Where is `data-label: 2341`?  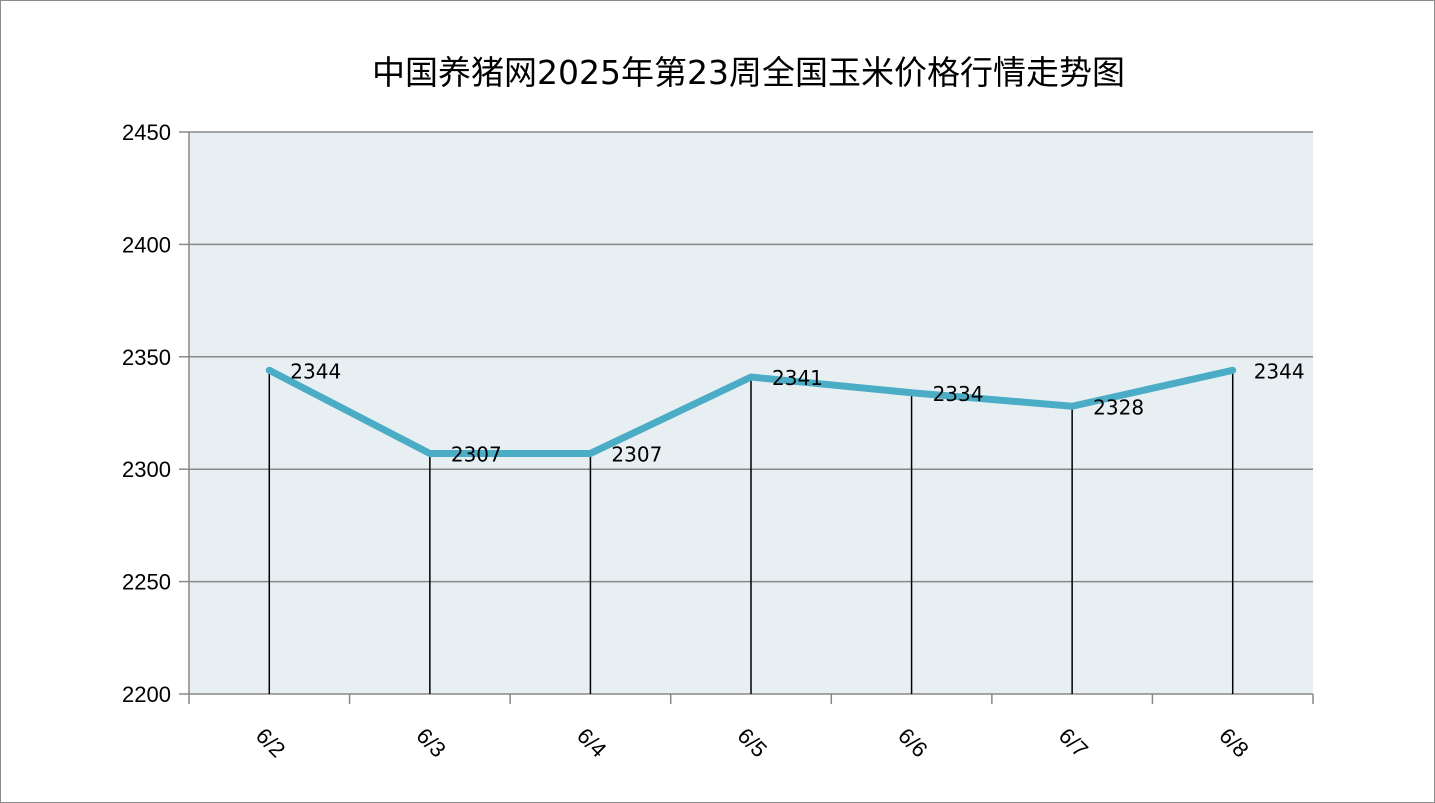
data-label: 2341 is located at coordinates (797, 378).